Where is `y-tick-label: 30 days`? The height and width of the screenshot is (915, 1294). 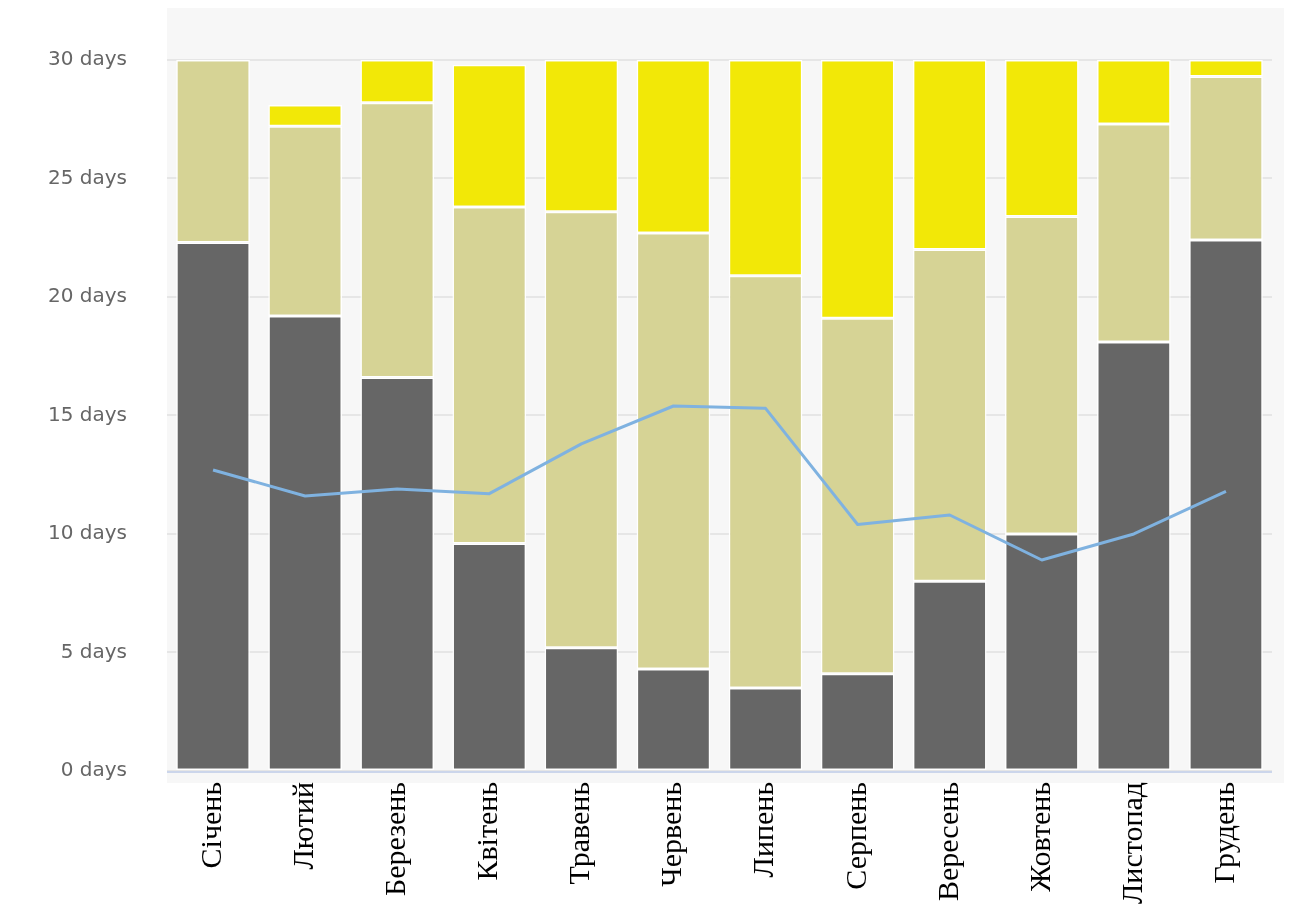
y-tick-label: 30 days is located at coordinates (88, 58).